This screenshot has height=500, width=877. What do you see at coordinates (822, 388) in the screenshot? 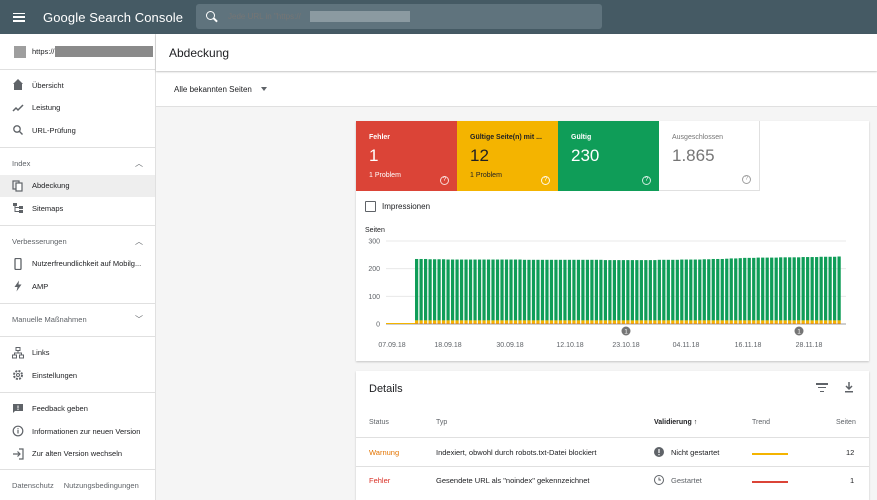
I see `filter-icon` at bounding box center [822, 388].